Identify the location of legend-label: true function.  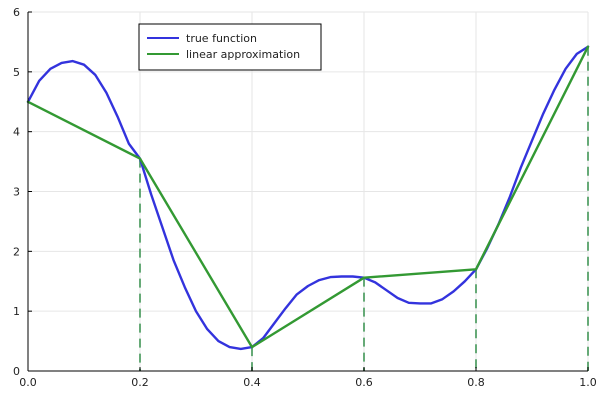
(221, 38).